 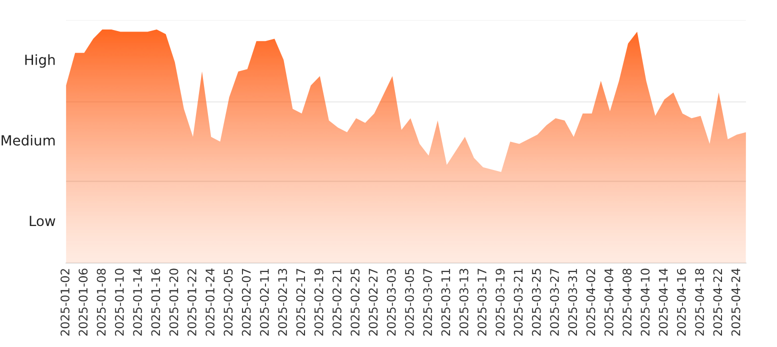 What do you see at coordinates (482, 302) in the screenshot?
I see `x-tick-label: 2025-03-17` at bounding box center [482, 302].